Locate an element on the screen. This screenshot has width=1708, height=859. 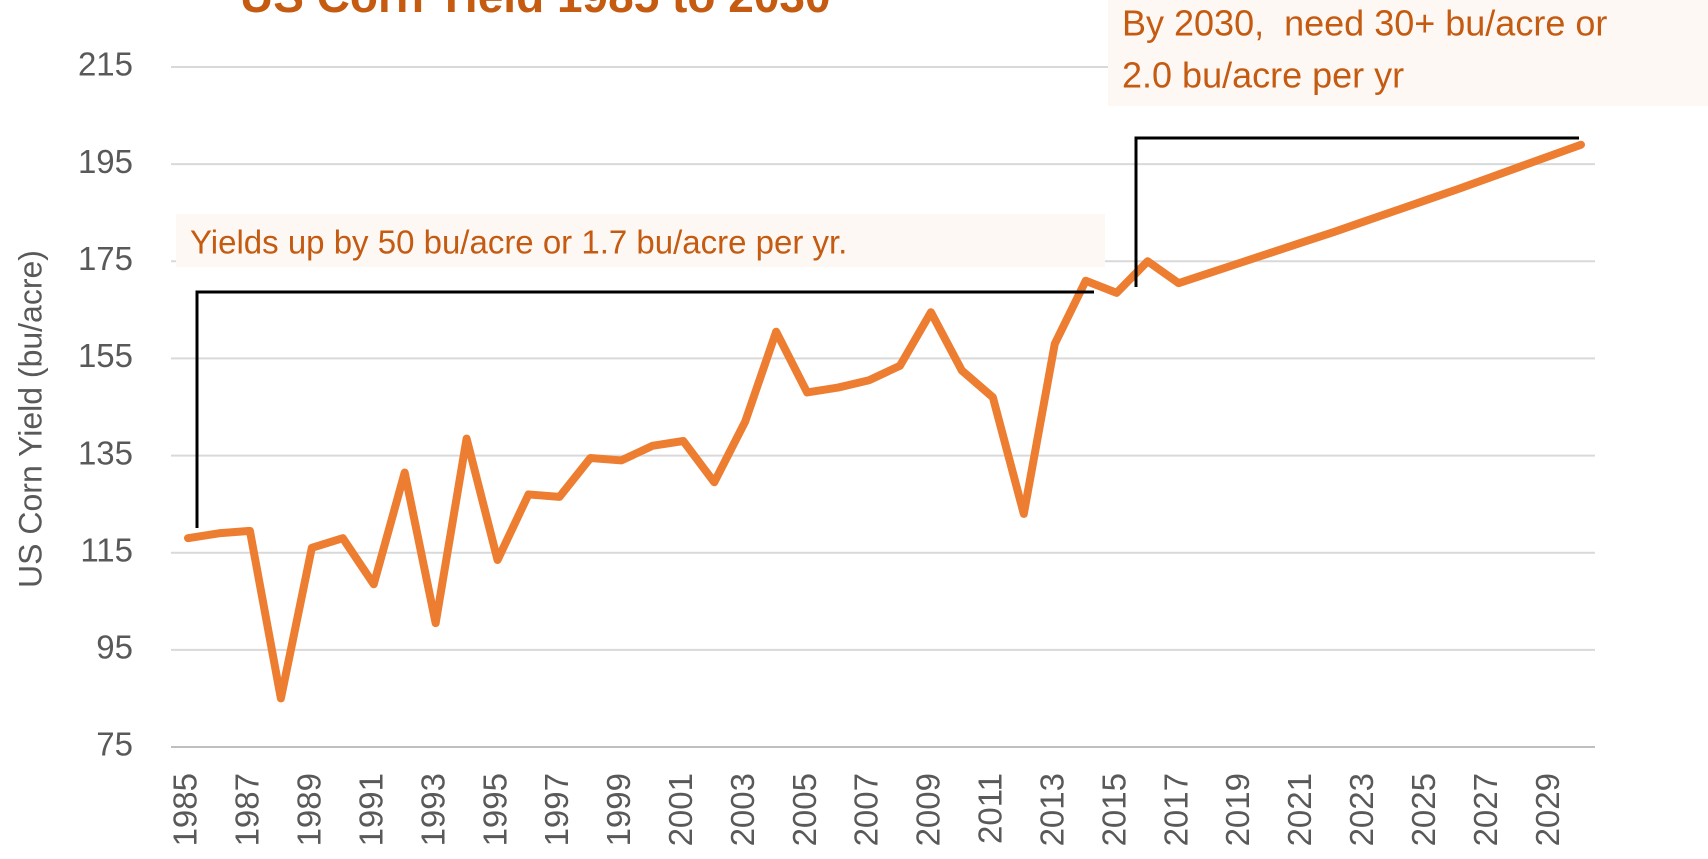
y-tick-label: 215 is located at coordinates (105, 64).